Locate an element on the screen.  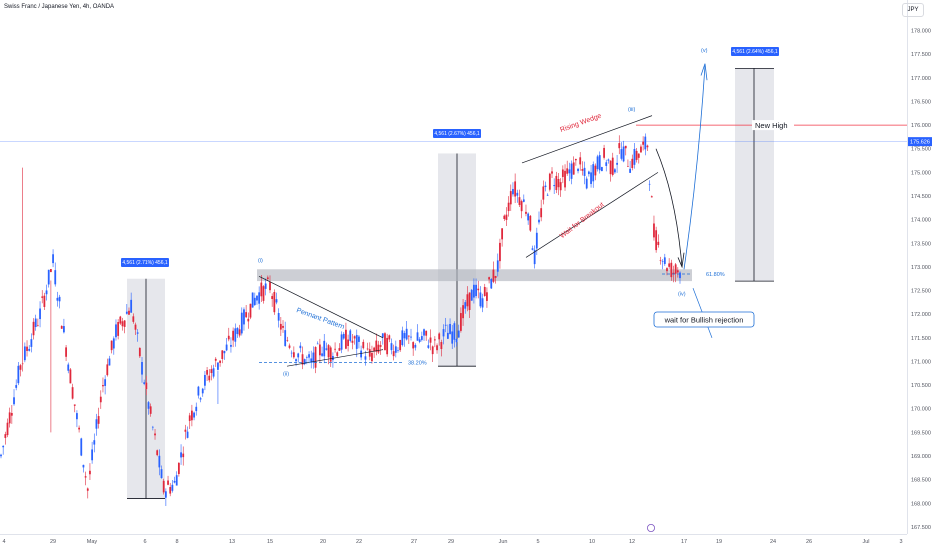
event-marker-icon is located at coordinates (651, 528).